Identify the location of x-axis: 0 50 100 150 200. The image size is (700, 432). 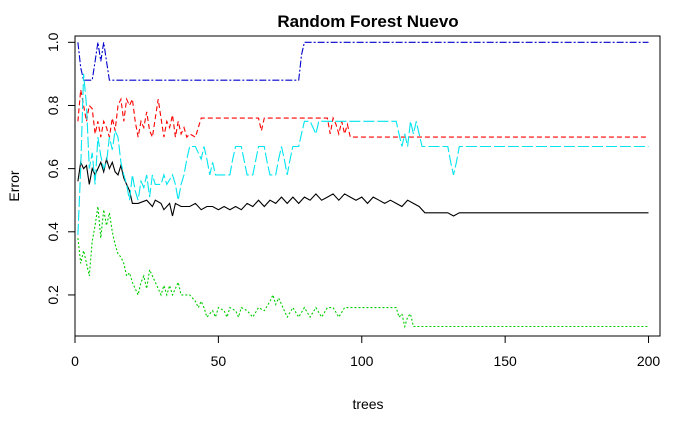
(366, 352).